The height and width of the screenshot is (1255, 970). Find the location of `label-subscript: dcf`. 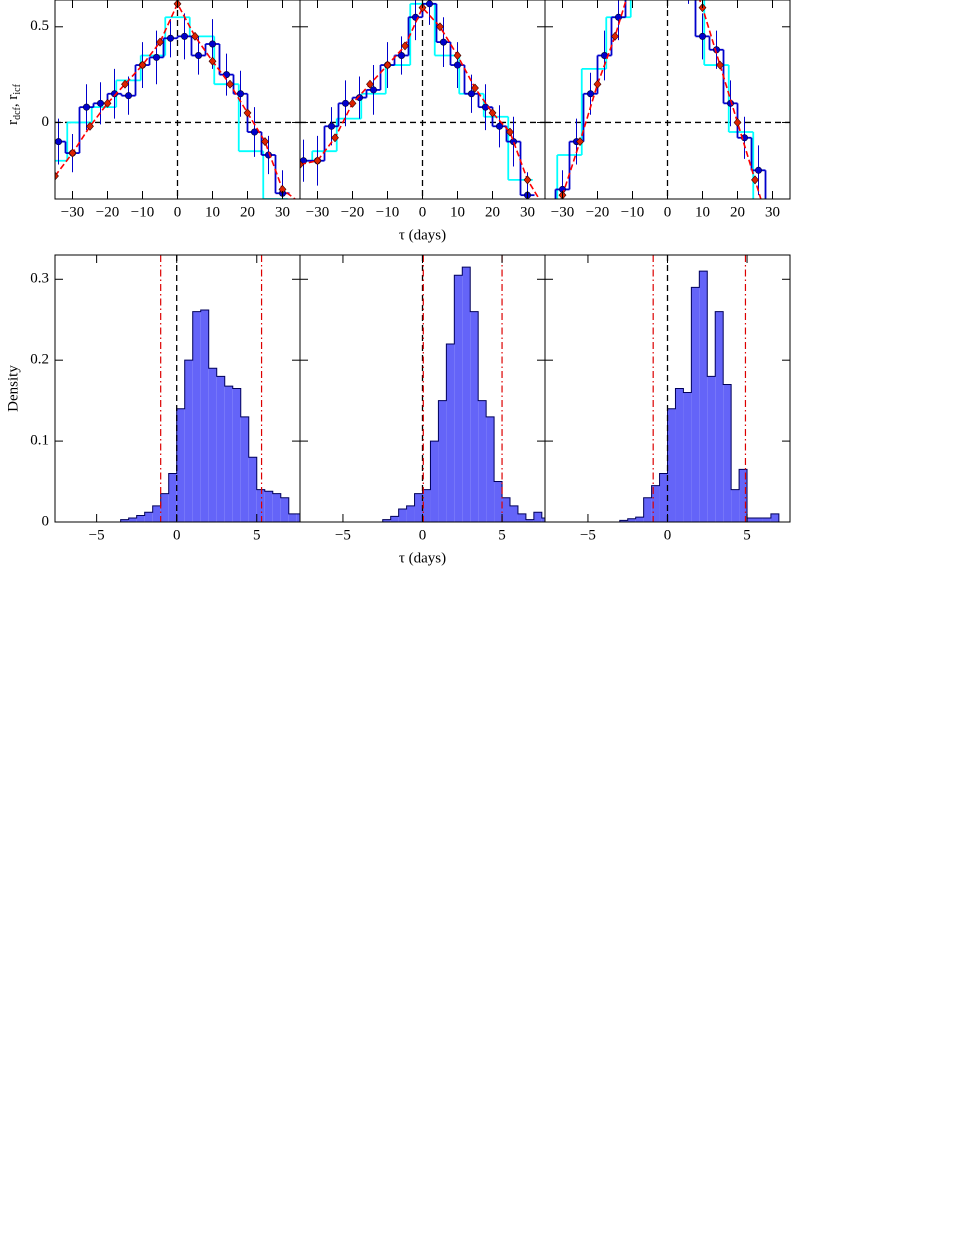

label-subscript: dcf is located at coordinates (17, 112).